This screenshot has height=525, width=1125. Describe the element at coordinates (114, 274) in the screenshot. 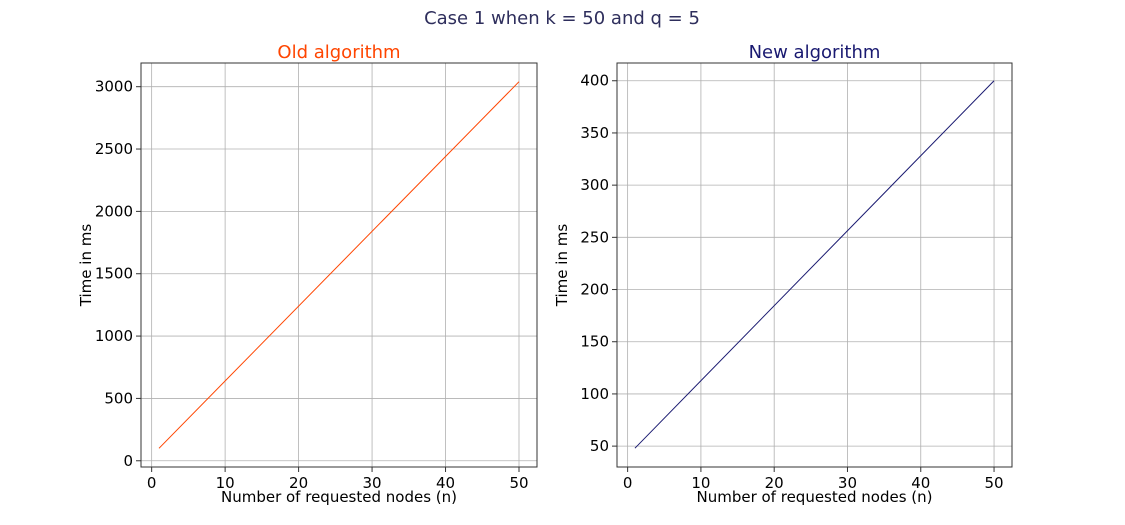

I see `y-tick-label: 1500` at that location.